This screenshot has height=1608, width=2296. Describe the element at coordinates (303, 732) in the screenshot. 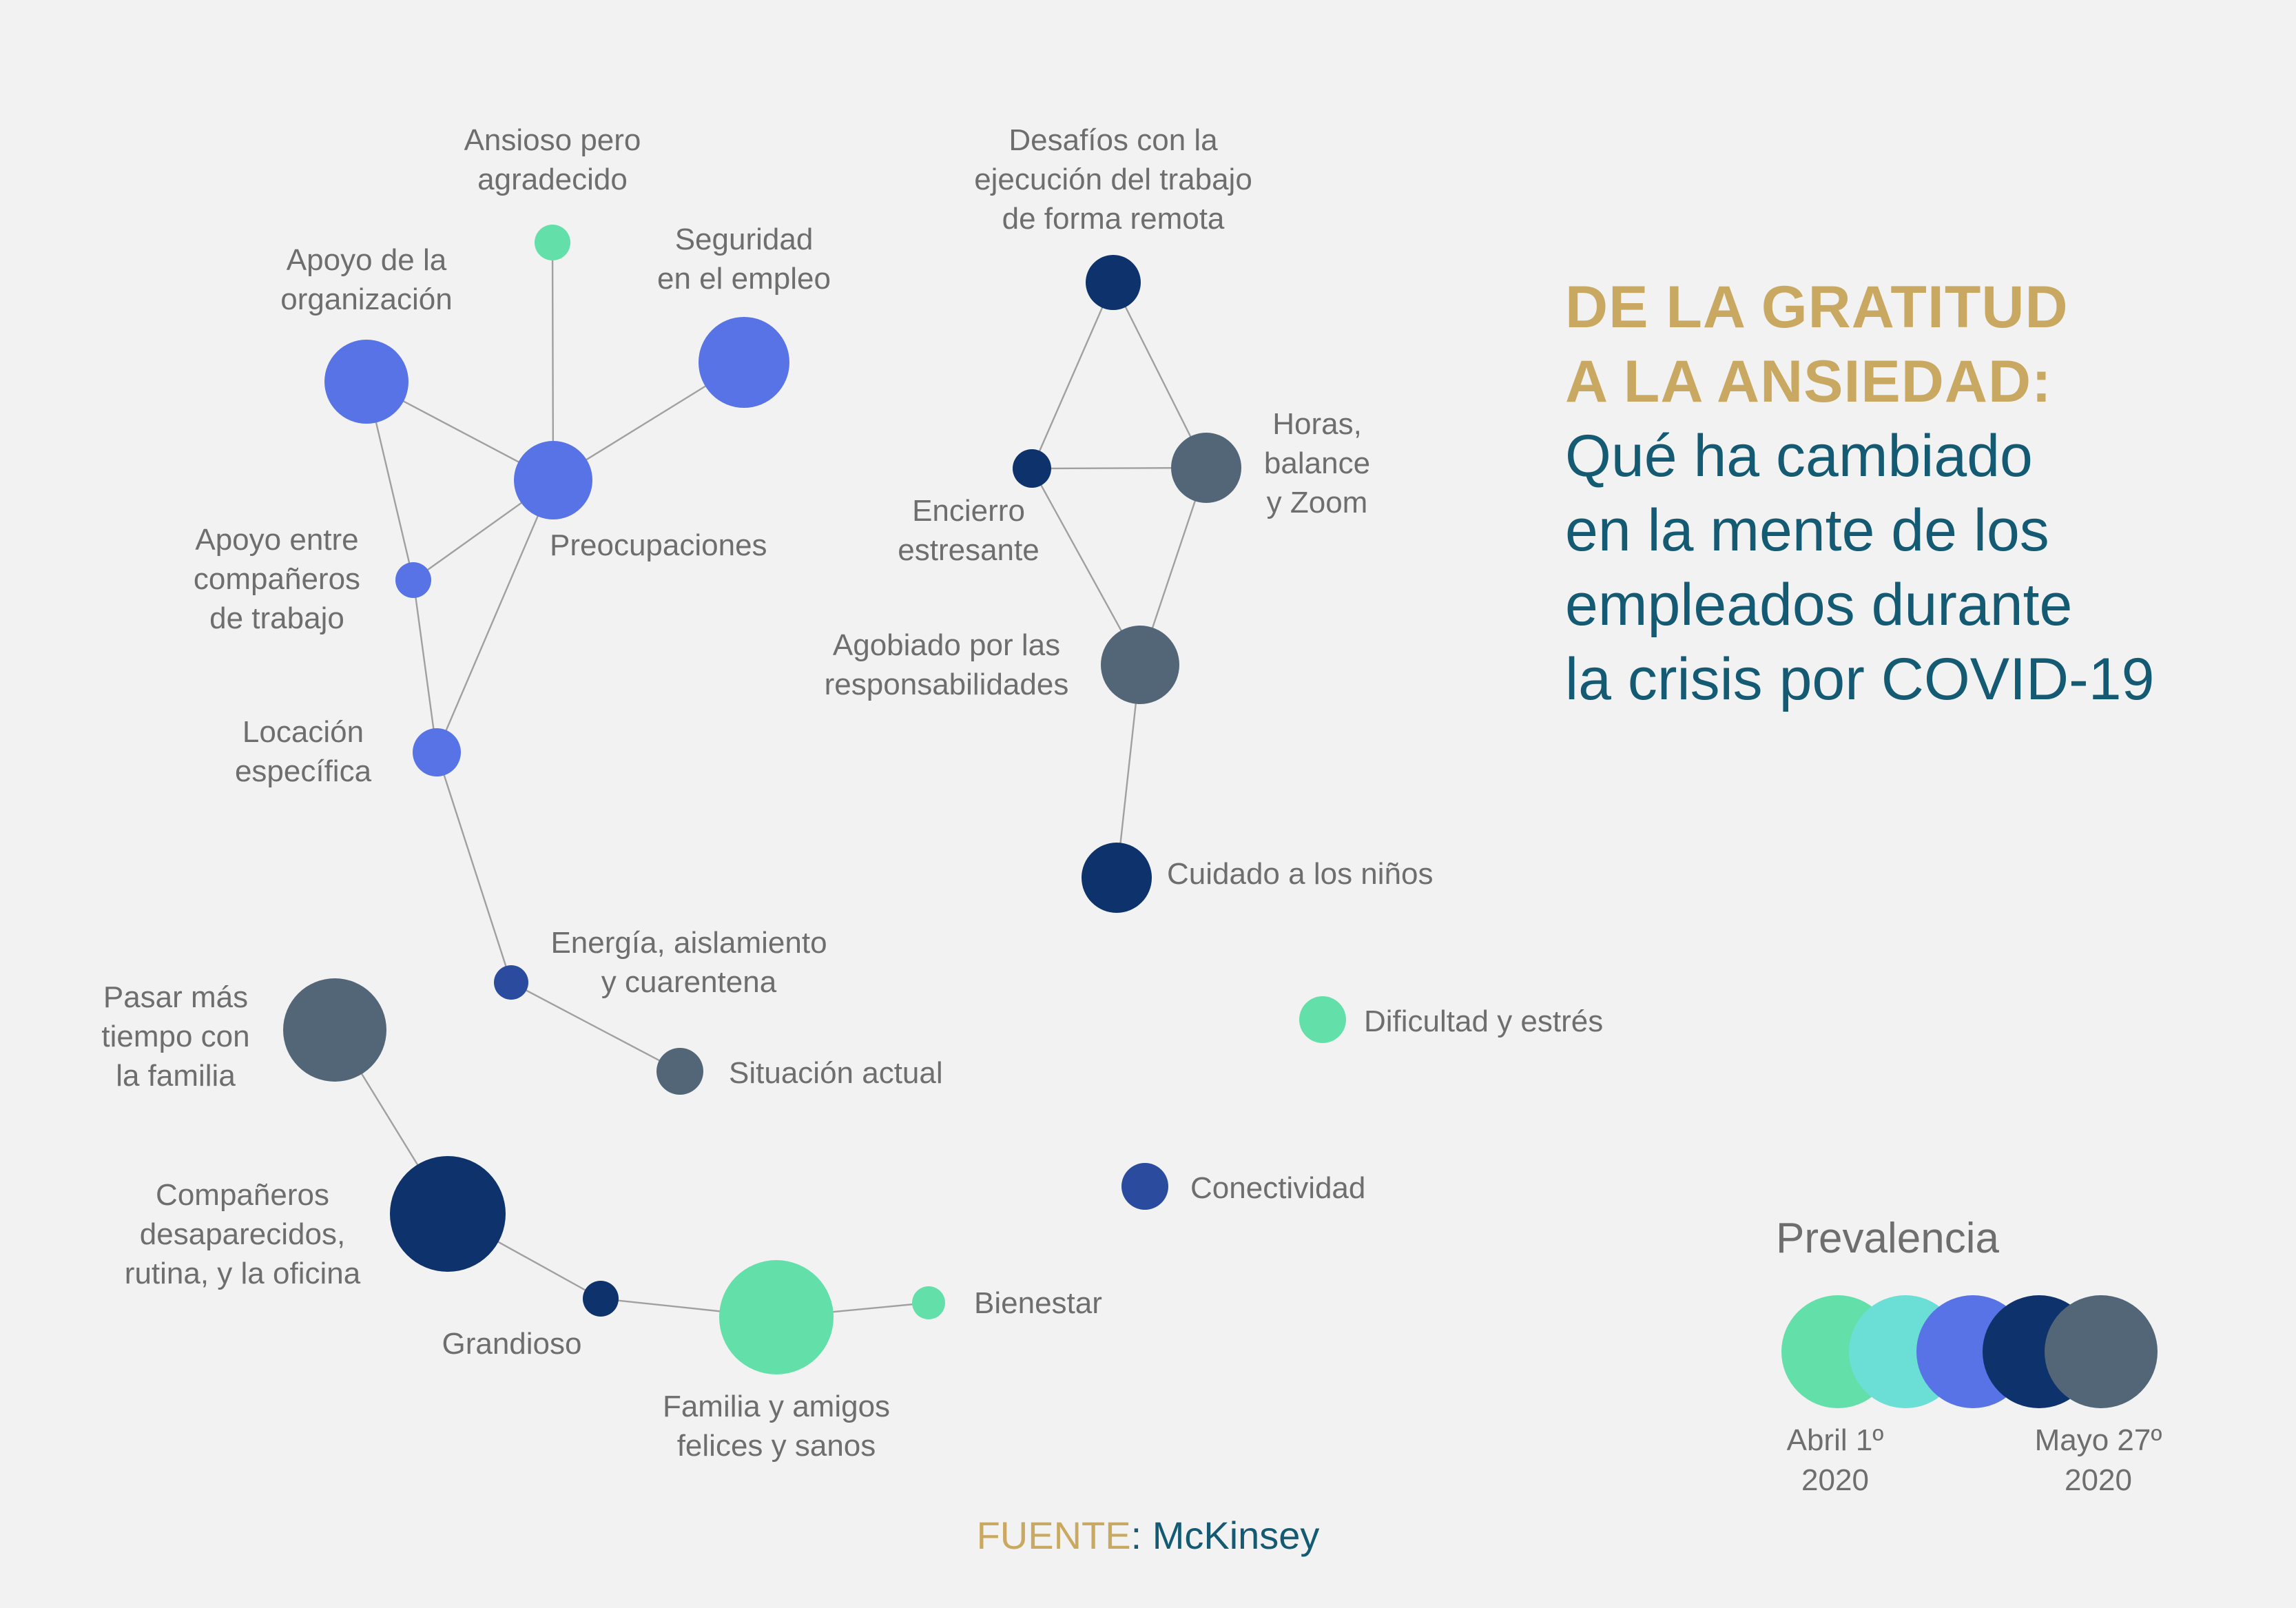

I see `label-locacion-line-0: Locación` at that location.